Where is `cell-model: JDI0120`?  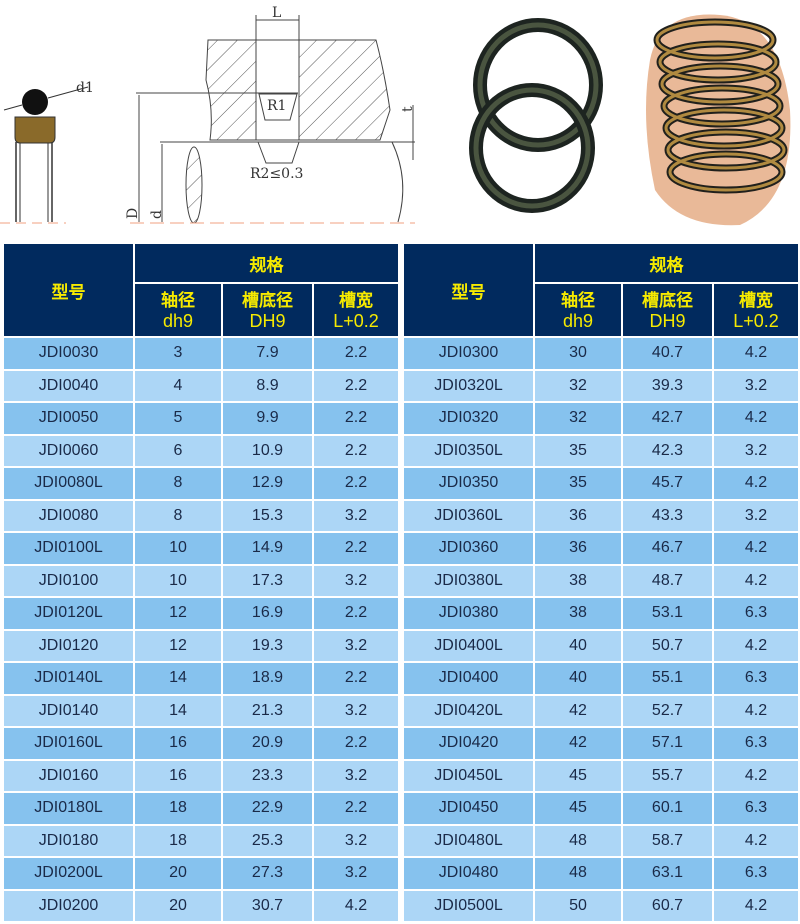
cell-model: JDI0120 is located at coordinates (68, 646).